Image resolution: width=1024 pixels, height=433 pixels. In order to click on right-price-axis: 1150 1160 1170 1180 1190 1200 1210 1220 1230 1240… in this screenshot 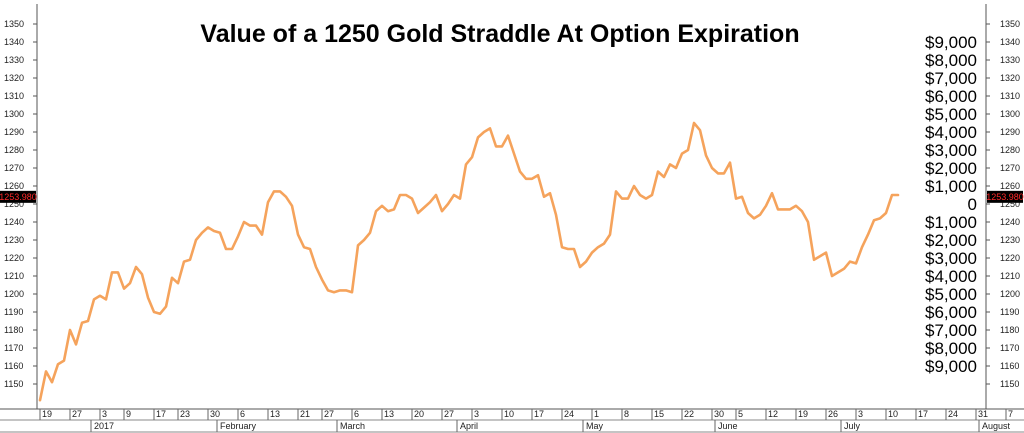, I will do `click(1003, 204)`.